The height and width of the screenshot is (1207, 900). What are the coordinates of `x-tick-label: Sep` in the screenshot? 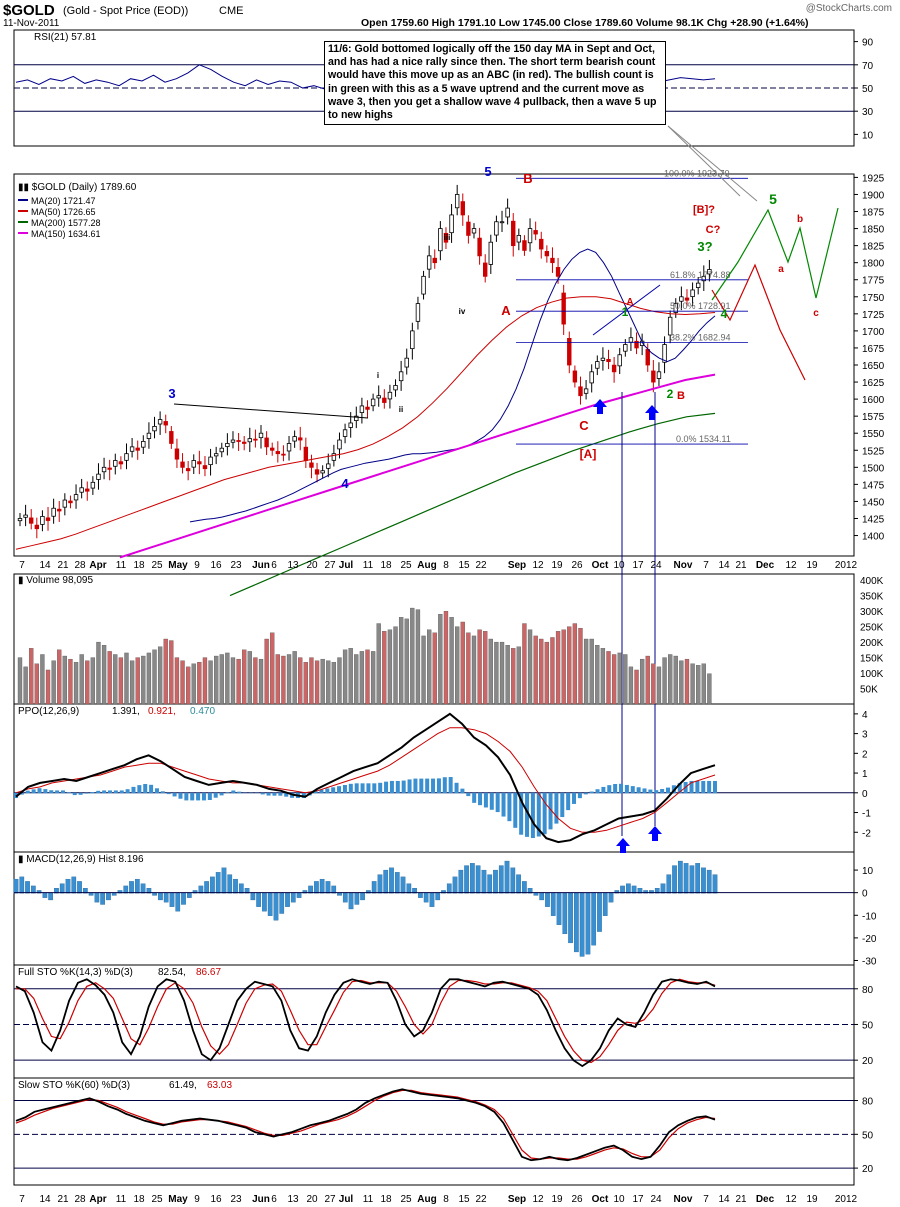 It's located at (517, 565).